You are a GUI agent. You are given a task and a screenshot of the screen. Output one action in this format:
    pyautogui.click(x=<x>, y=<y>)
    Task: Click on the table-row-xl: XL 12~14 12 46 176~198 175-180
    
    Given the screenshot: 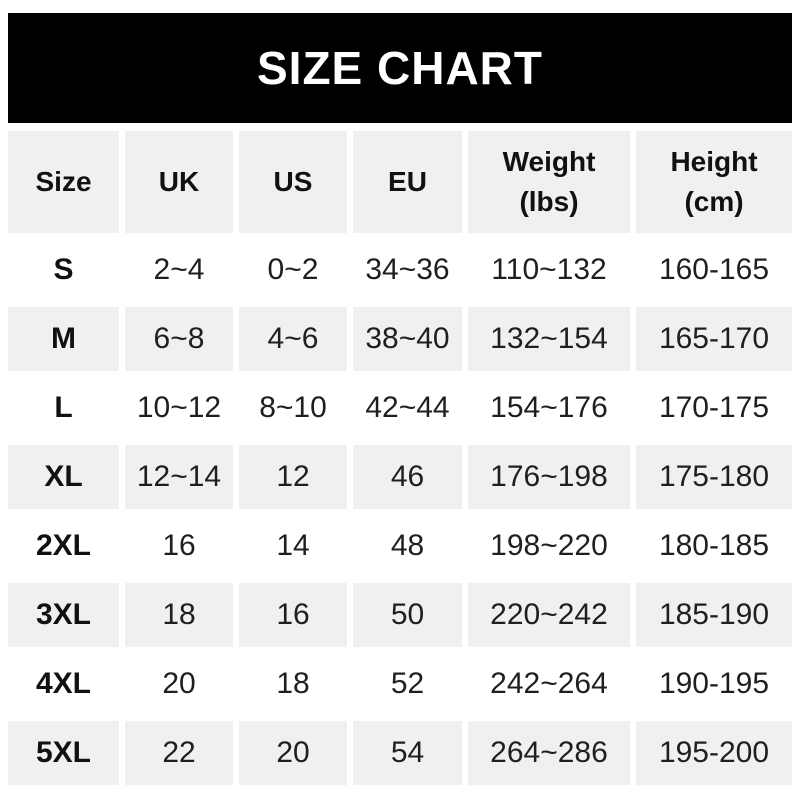 What is the action you would take?
    pyautogui.click(x=400, y=477)
    